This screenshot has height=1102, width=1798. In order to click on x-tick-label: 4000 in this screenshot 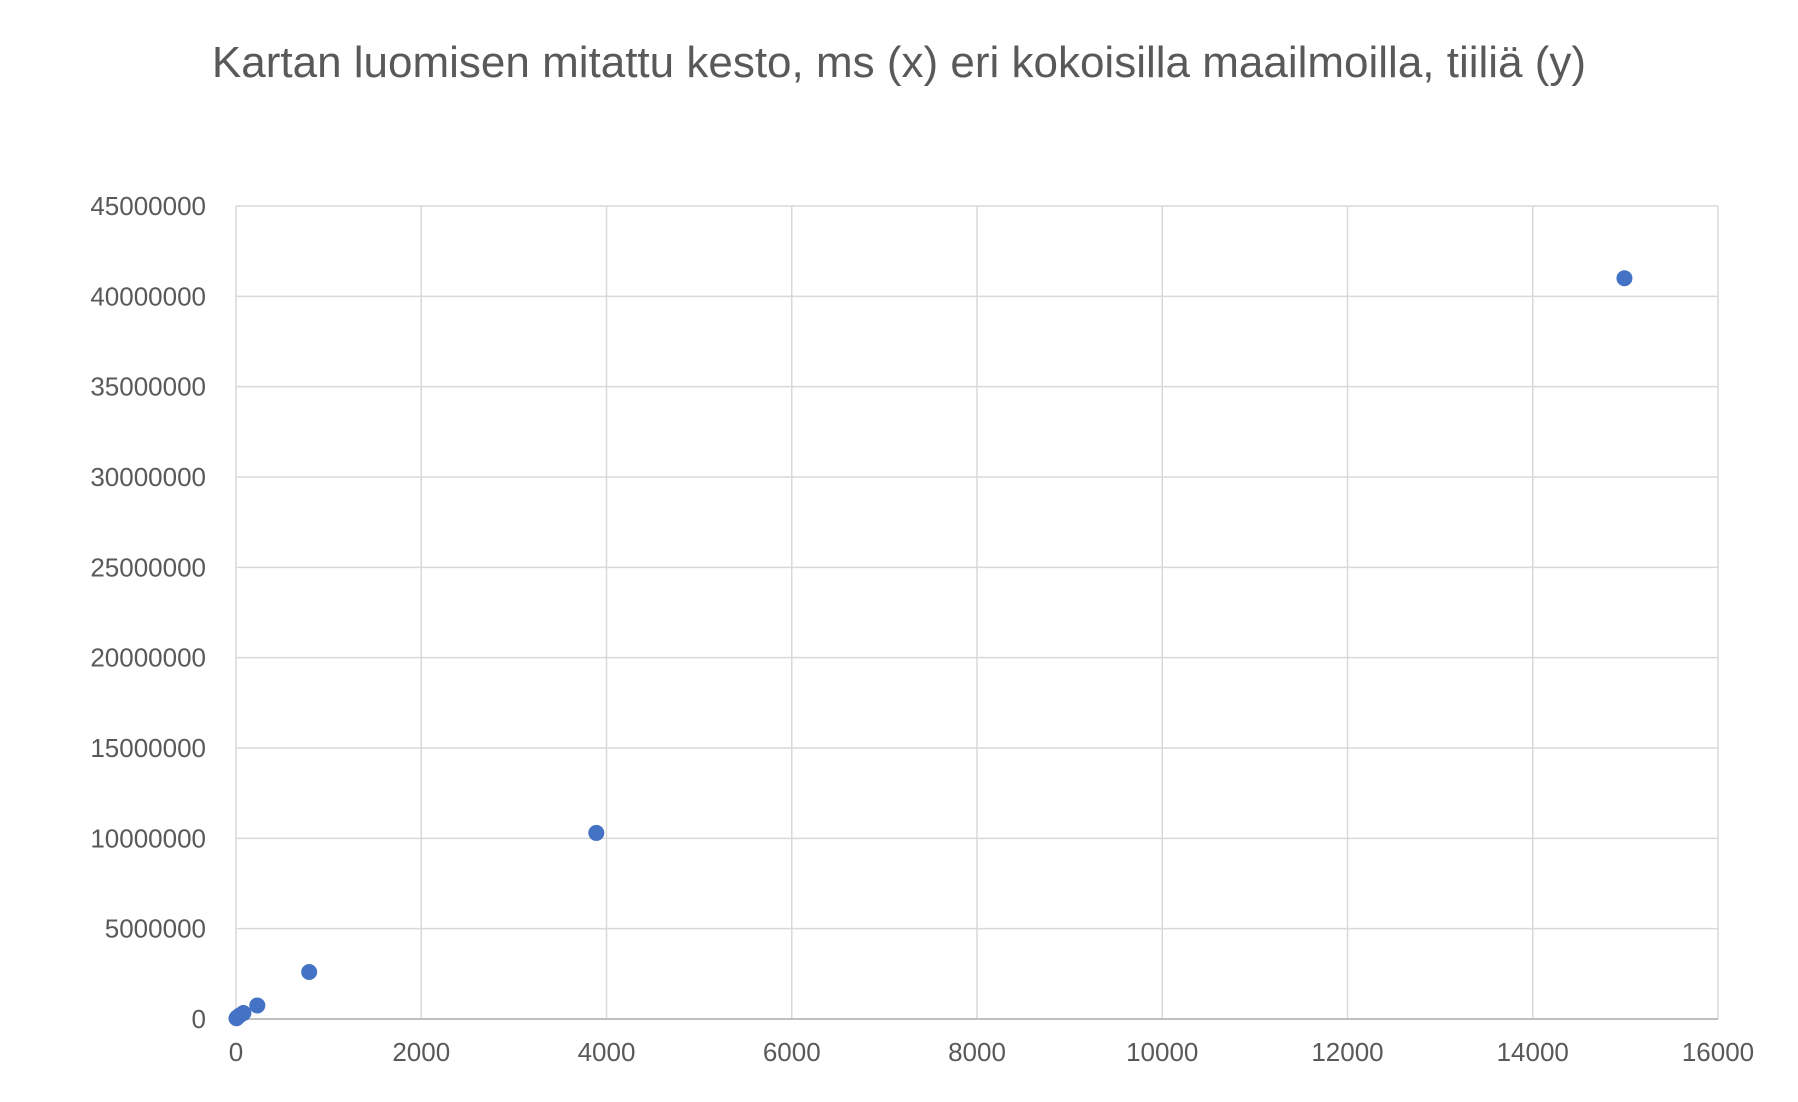, I will do `click(607, 1052)`.